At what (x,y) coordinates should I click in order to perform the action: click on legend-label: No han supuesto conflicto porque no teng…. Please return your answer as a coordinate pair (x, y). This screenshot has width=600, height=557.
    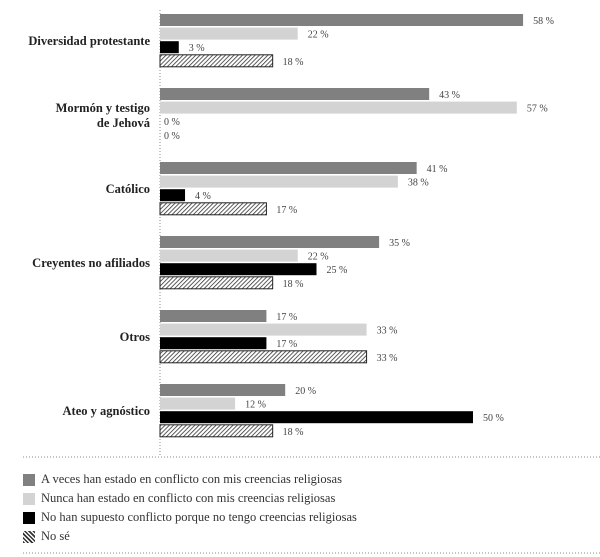
    Looking at the image, I should click on (199, 517).